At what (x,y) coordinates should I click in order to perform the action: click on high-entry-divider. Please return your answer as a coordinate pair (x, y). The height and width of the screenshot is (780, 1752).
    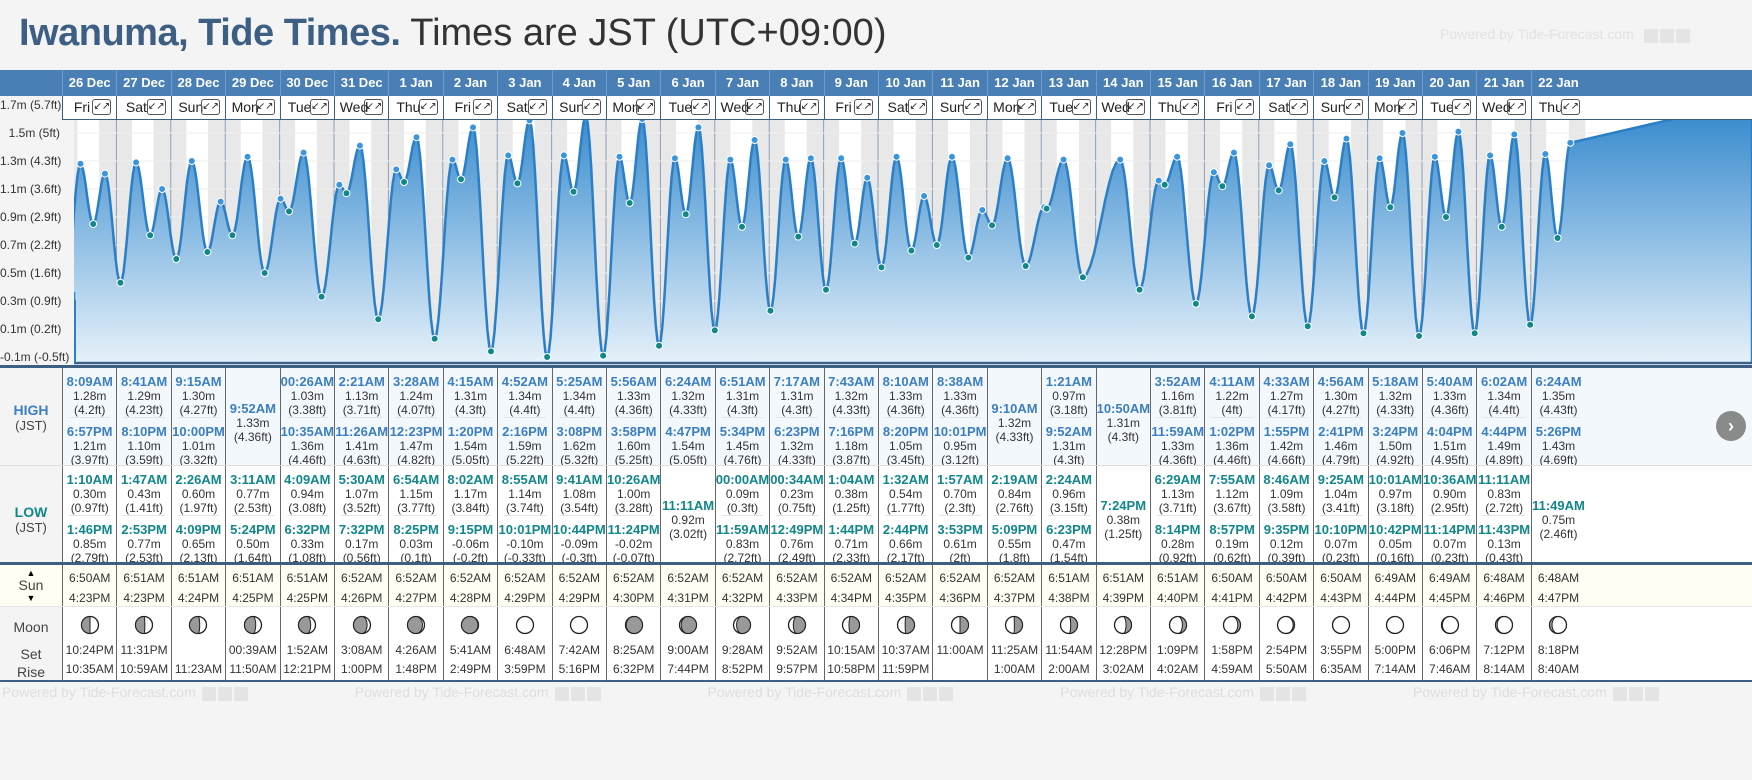
    Looking at the image, I should click on (416, 417).